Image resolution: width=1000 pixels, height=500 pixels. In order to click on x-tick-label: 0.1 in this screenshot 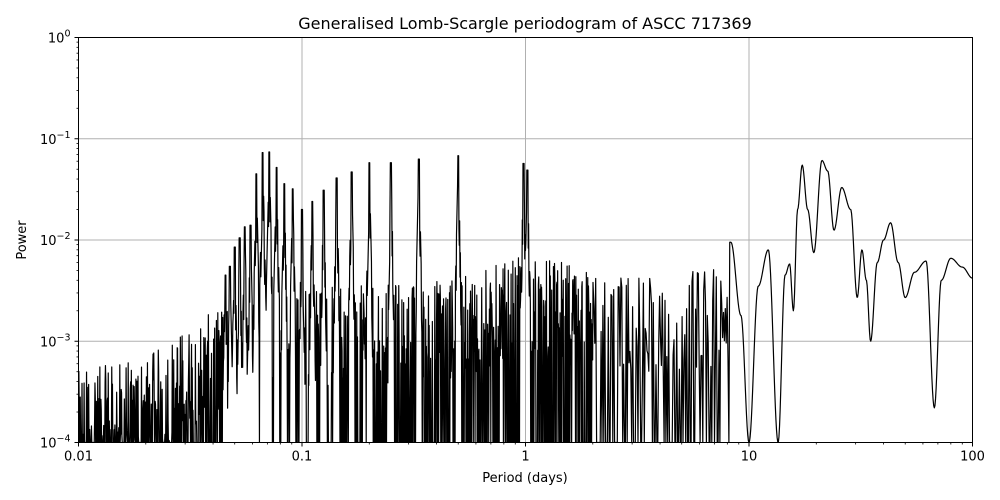, I will do `click(302, 457)`.